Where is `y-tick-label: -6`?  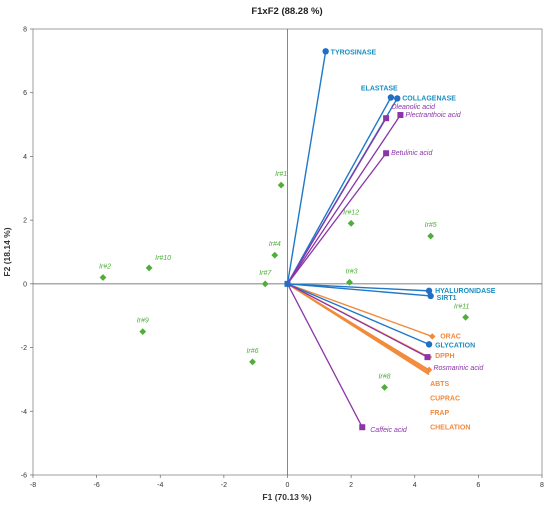
y-tick-label: -6 is located at coordinates (24, 476).